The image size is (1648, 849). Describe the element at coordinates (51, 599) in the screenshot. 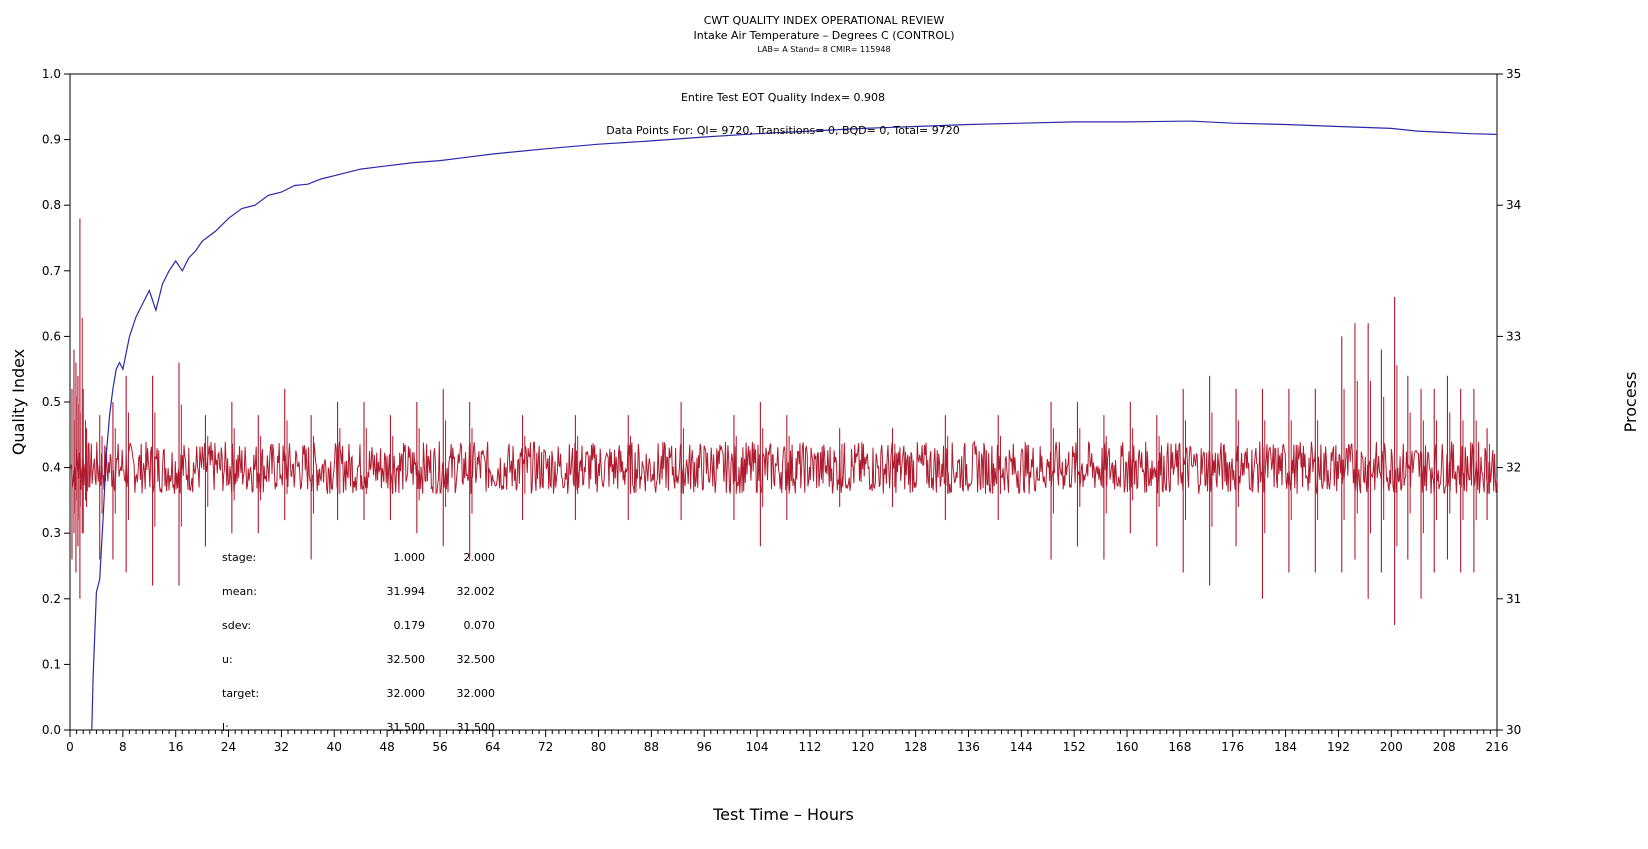

I see `y-tick-label: 0.2` at that location.